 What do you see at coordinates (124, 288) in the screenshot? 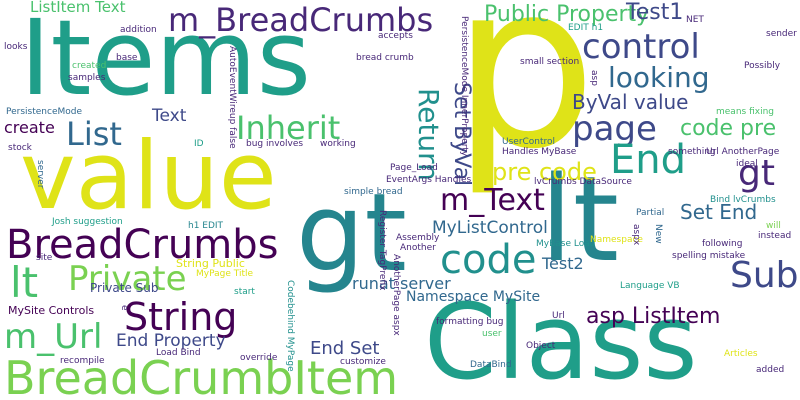
I see `word: Private Sub` at bounding box center [124, 288].